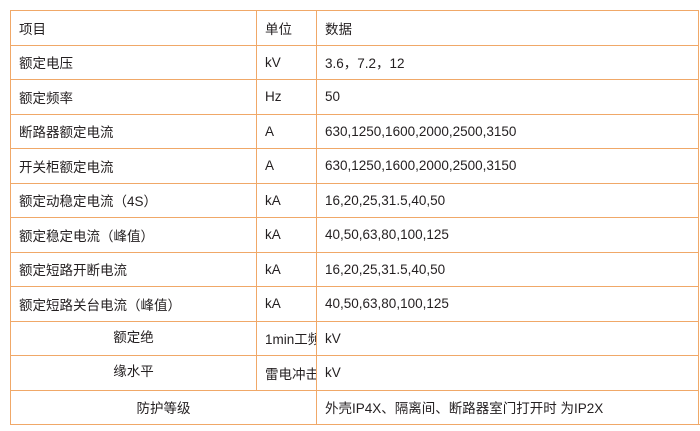 This screenshot has width=700, height=431. I want to click on protection-row: 防护等级 外壳IP4X、隔离间、断路器室门打开时 为IP2X, so click(354, 407).